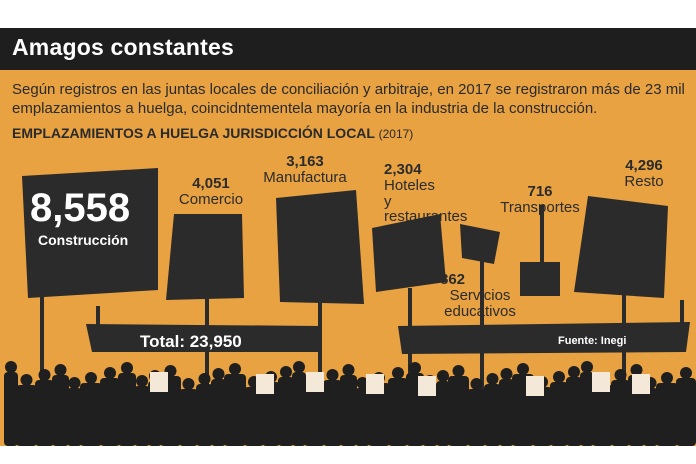 The image size is (696, 464). I want to click on value-label-1: 4,051, so click(211, 183).